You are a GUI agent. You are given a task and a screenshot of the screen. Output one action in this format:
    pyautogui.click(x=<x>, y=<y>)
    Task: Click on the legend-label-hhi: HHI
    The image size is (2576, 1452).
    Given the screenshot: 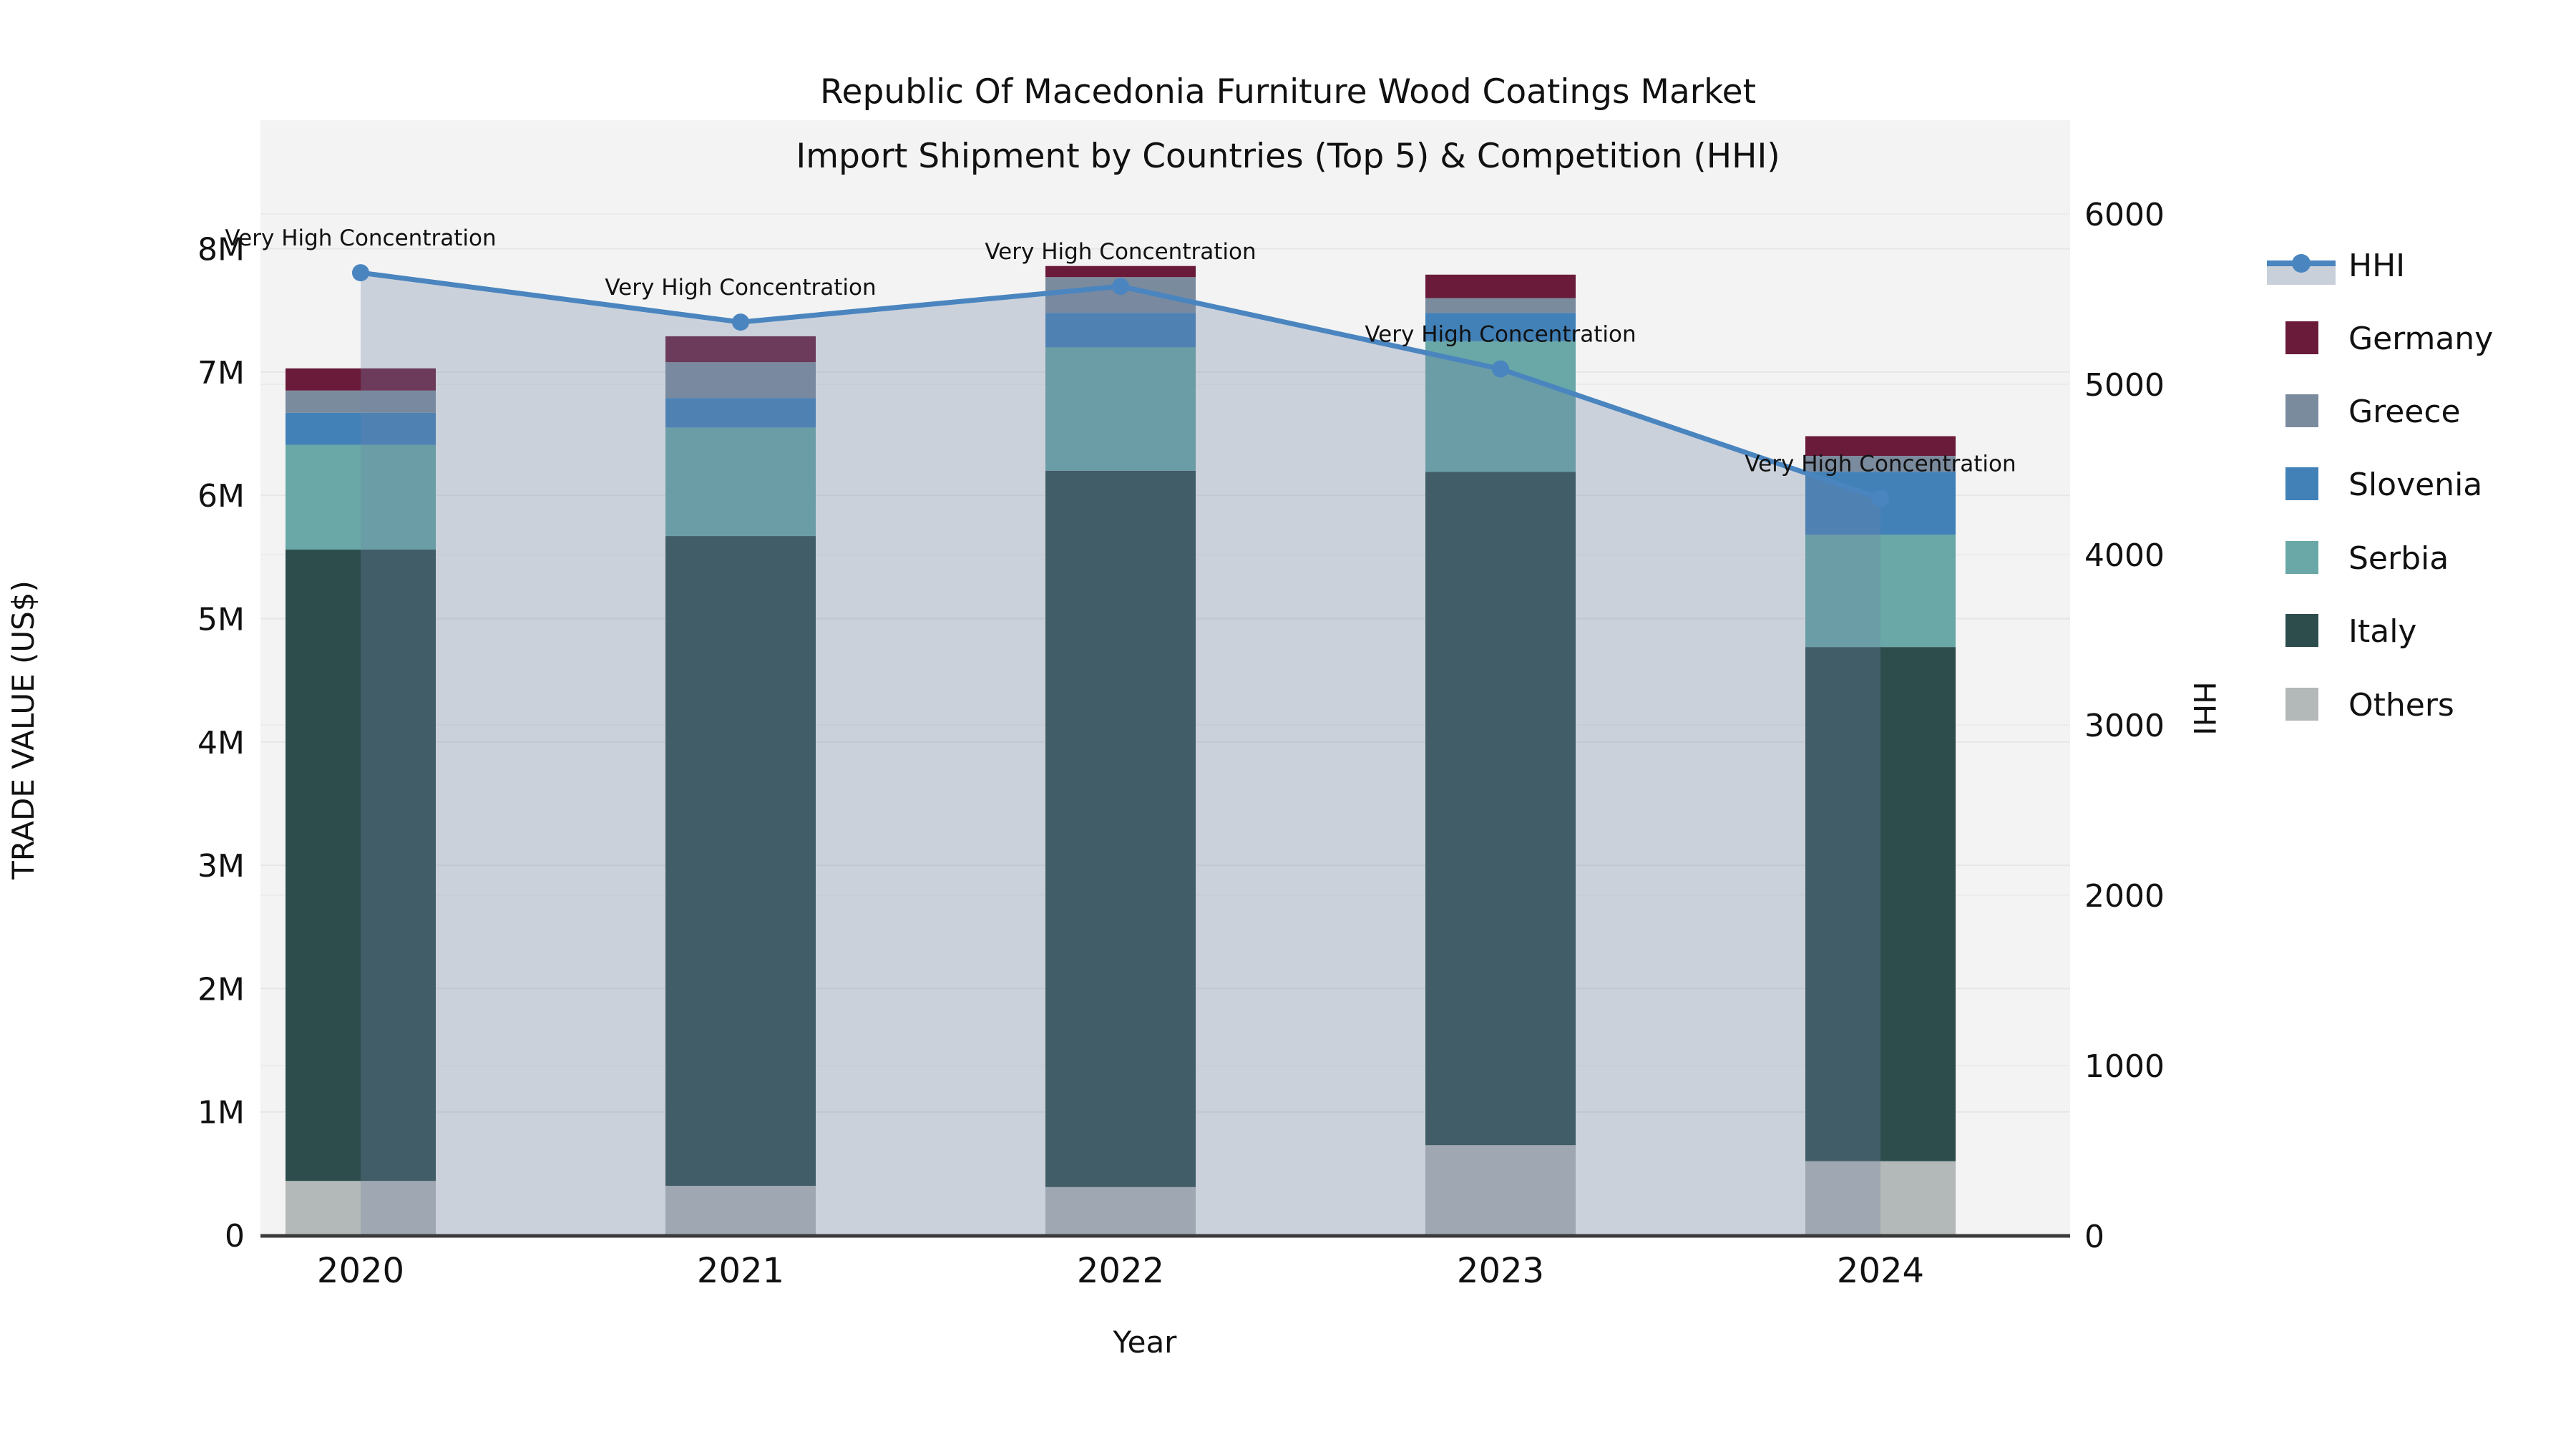 What is the action you would take?
    pyautogui.click(x=2376, y=266)
    